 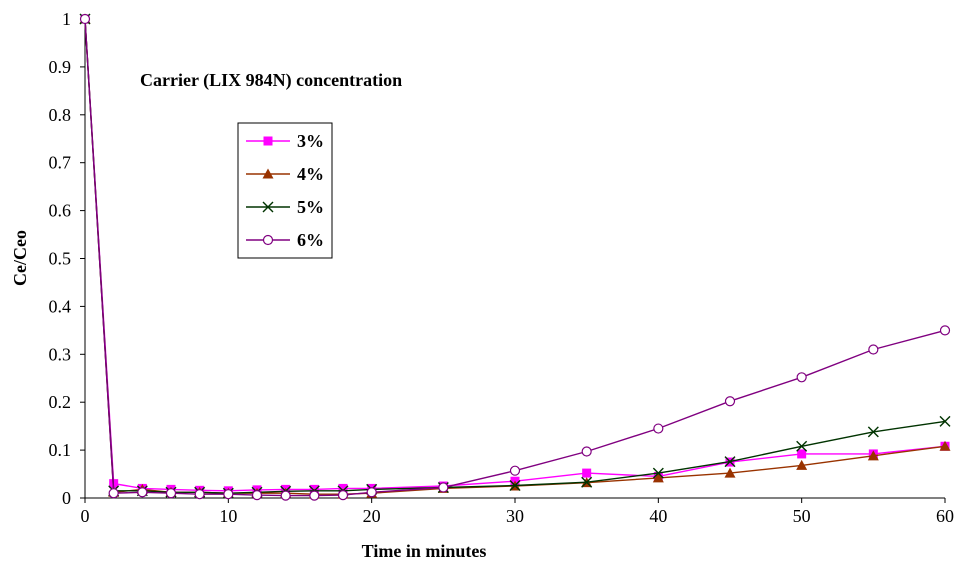 What do you see at coordinates (60, 259) in the screenshot?
I see `y-tick-label: 0.5` at bounding box center [60, 259].